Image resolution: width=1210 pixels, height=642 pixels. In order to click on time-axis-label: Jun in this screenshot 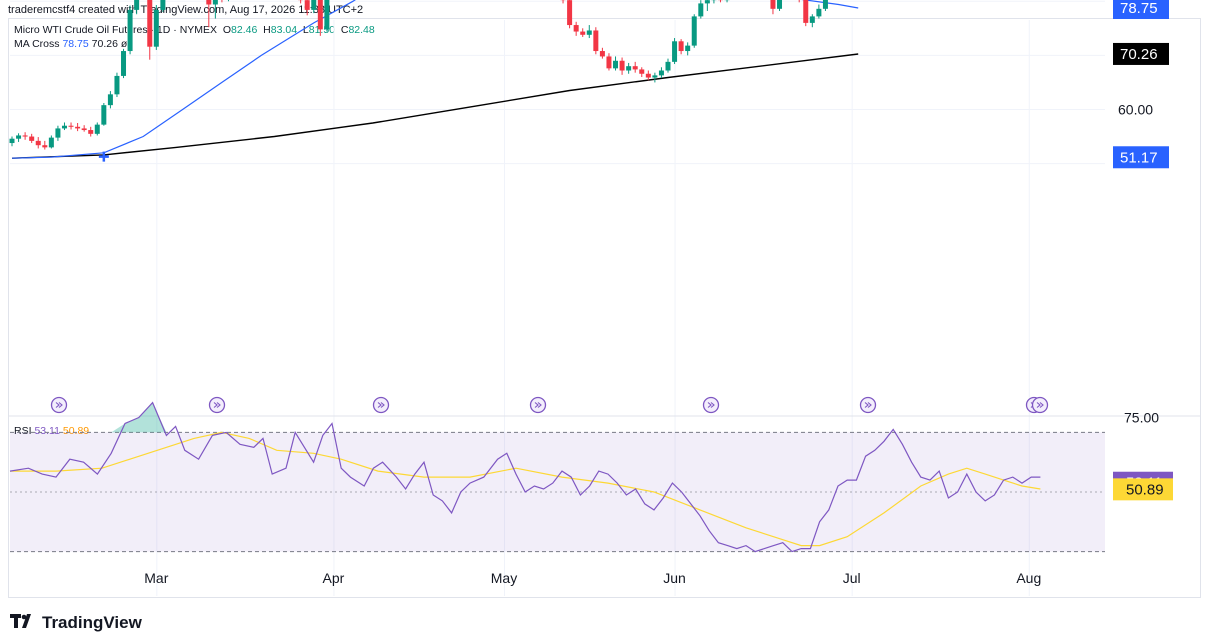, I will do `click(674, 578)`.